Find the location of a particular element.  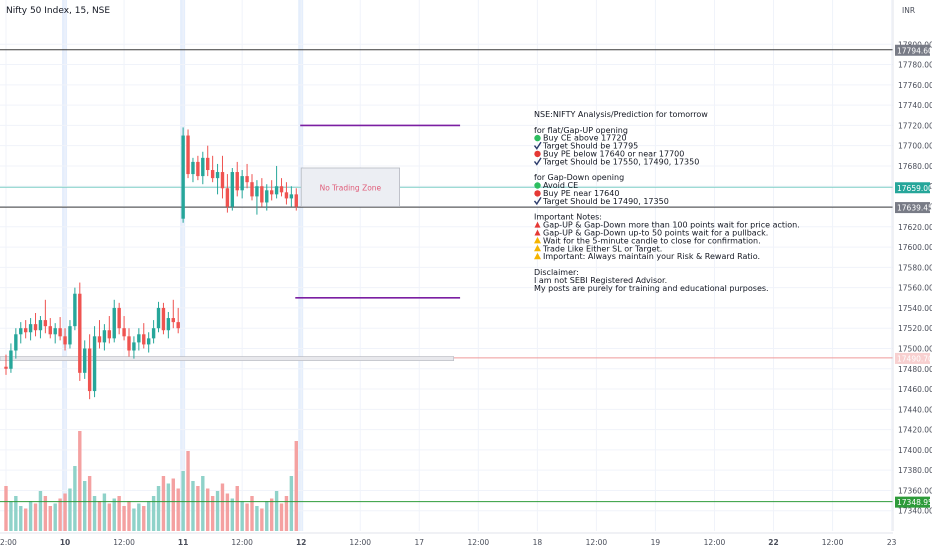

price-tag-3: 17490.70 is located at coordinates (914, 358).